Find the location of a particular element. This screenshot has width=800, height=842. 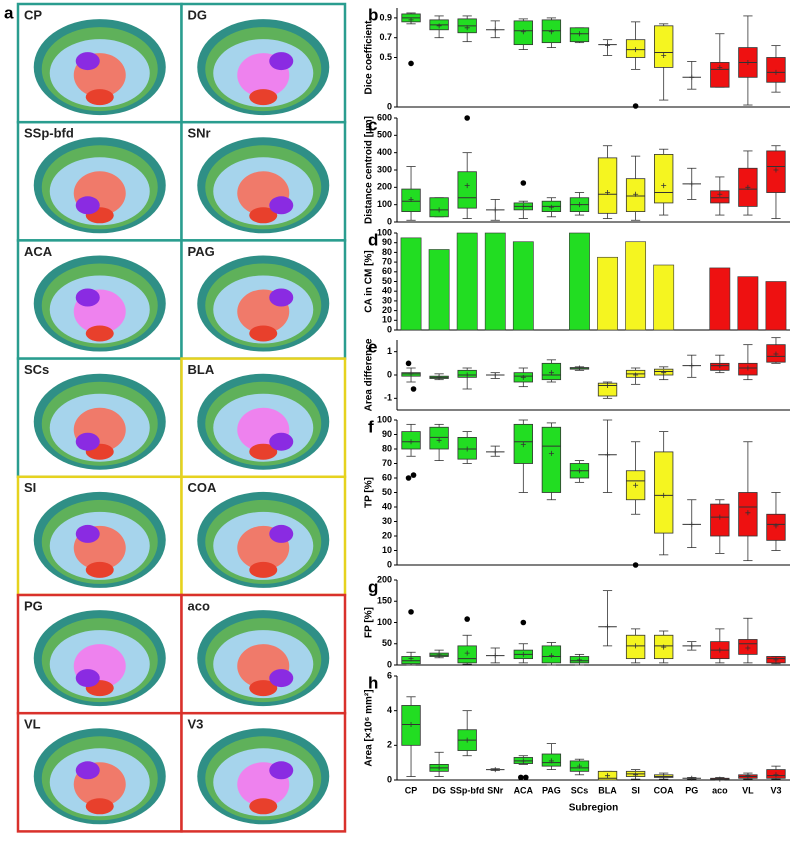

panel-letter: g is located at coordinates (373, 586).